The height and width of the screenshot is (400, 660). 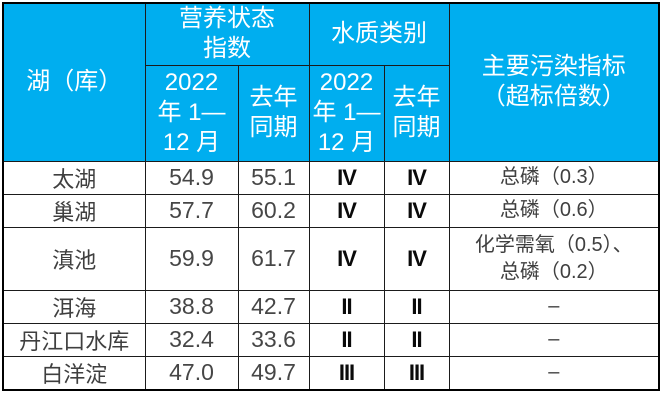 What do you see at coordinates (416, 113) in the screenshot?
I see `header-cell-quality-lastyear: 去年 同期` at bounding box center [416, 113].